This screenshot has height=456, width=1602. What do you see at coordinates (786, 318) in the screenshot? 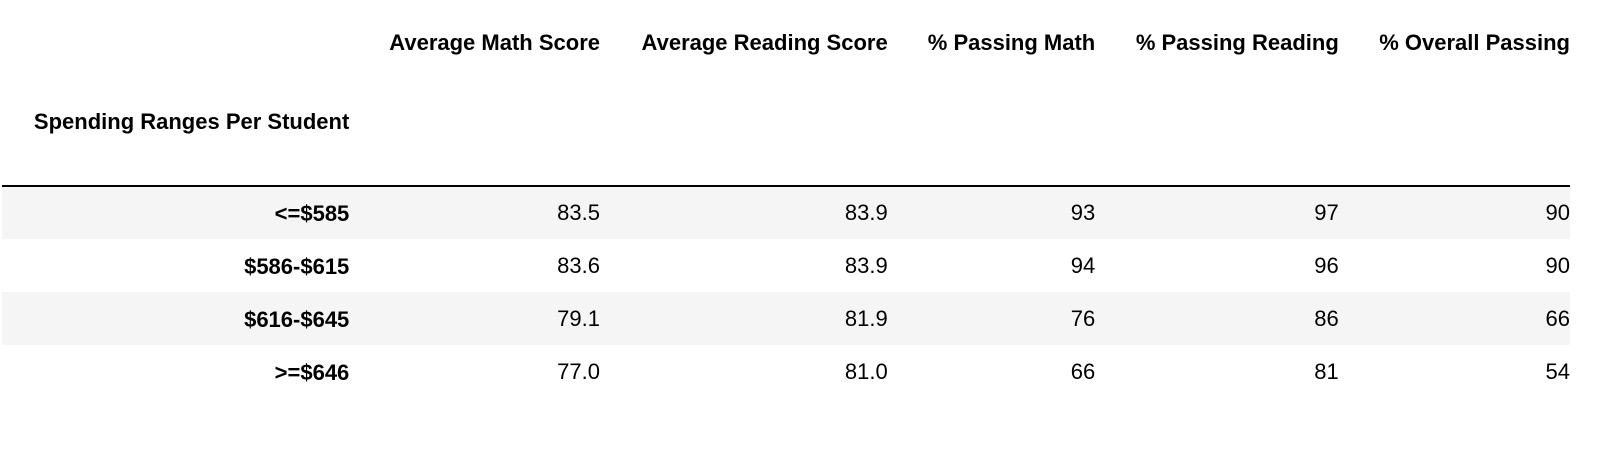
I see `table-row: $616-$645 79.1 81.9 76 86 66` at bounding box center [786, 318].